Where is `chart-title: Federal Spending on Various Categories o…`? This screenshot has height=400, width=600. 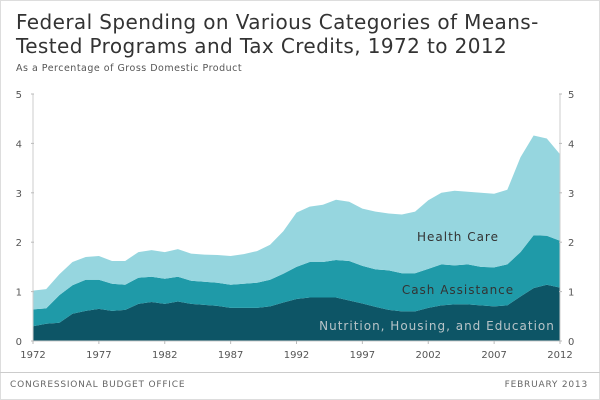
chart-title: Federal Spending on Various Categories o… is located at coordinates (277, 34).